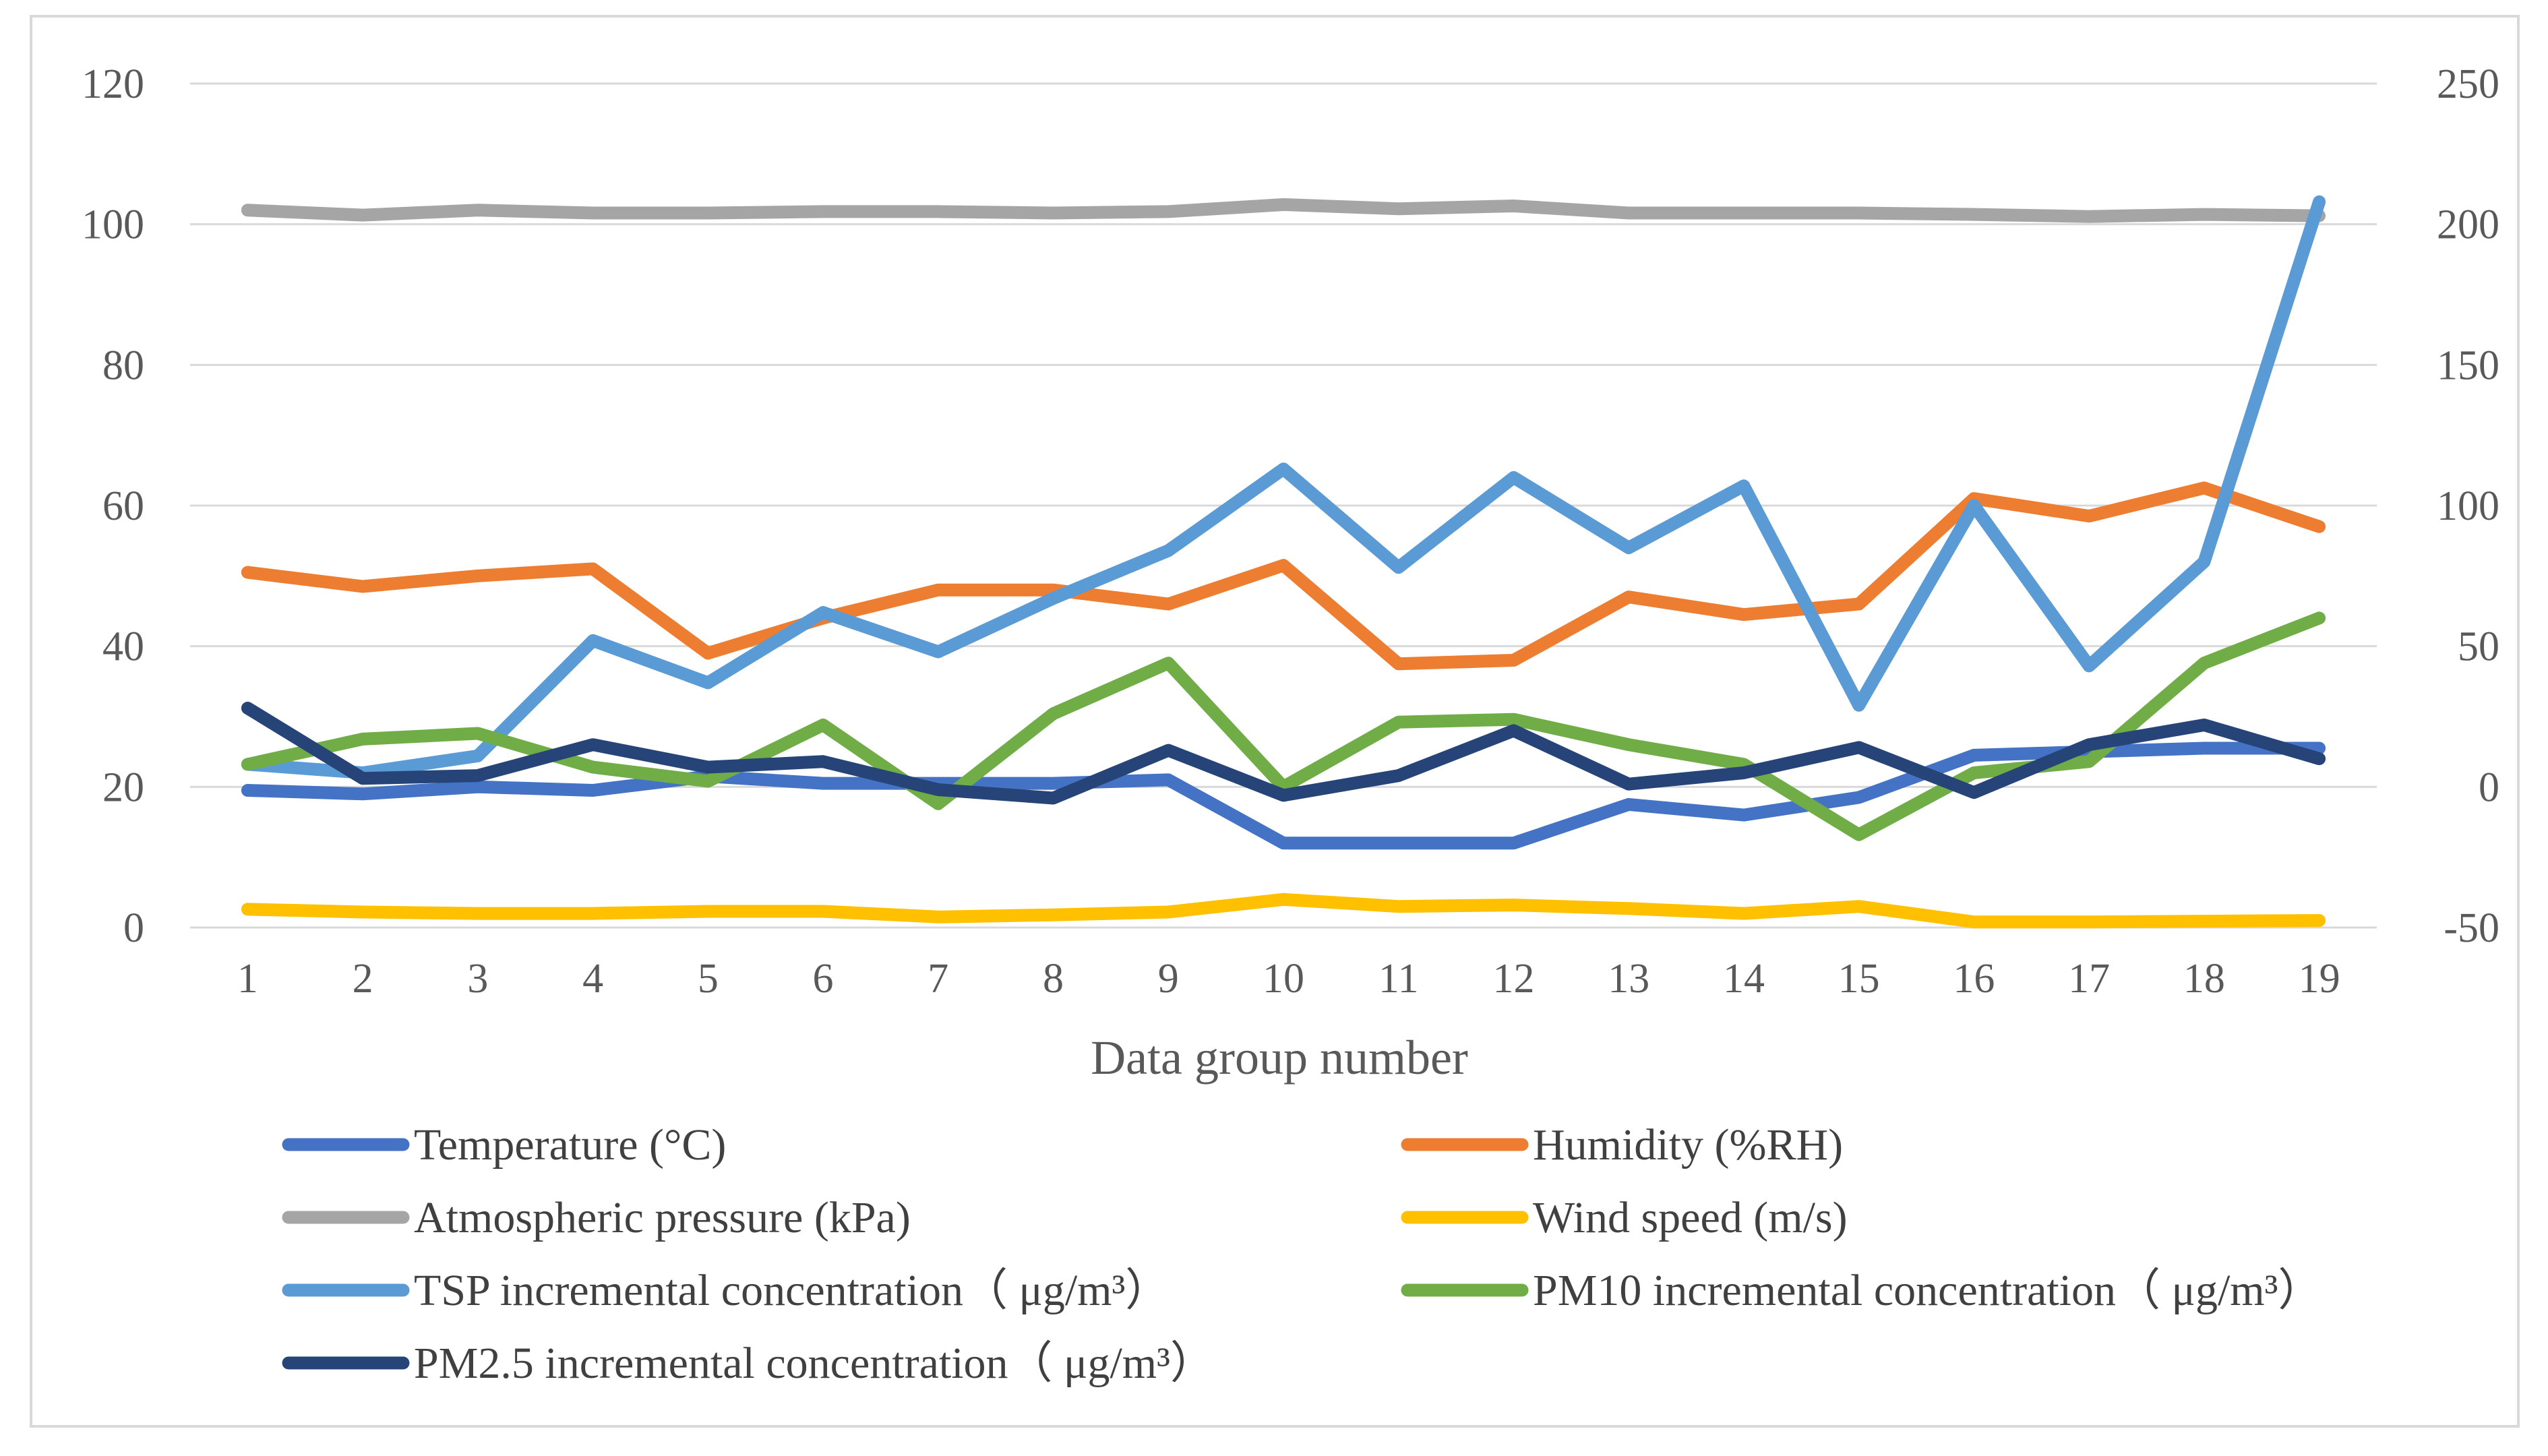 The width and height of the screenshot is (2548, 1456). I want to click on x-tick-label: 10, so click(1283, 979).